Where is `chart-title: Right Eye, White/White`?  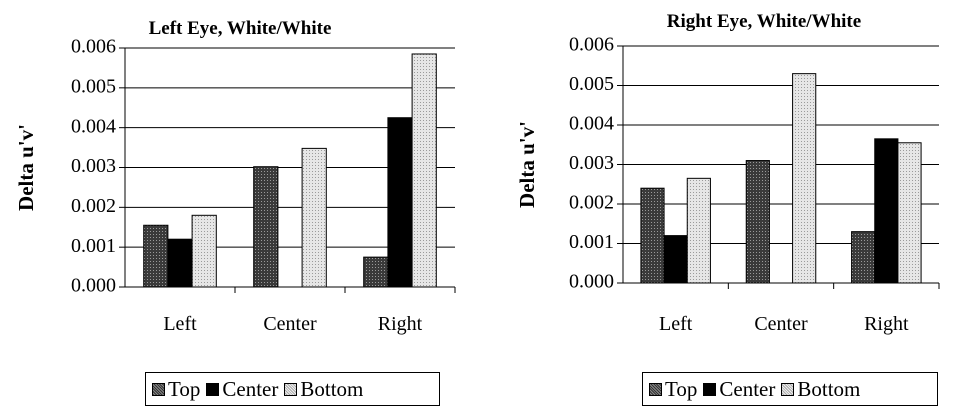 chart-title: Right Eye, White/White is located at coordinates (764, 21).